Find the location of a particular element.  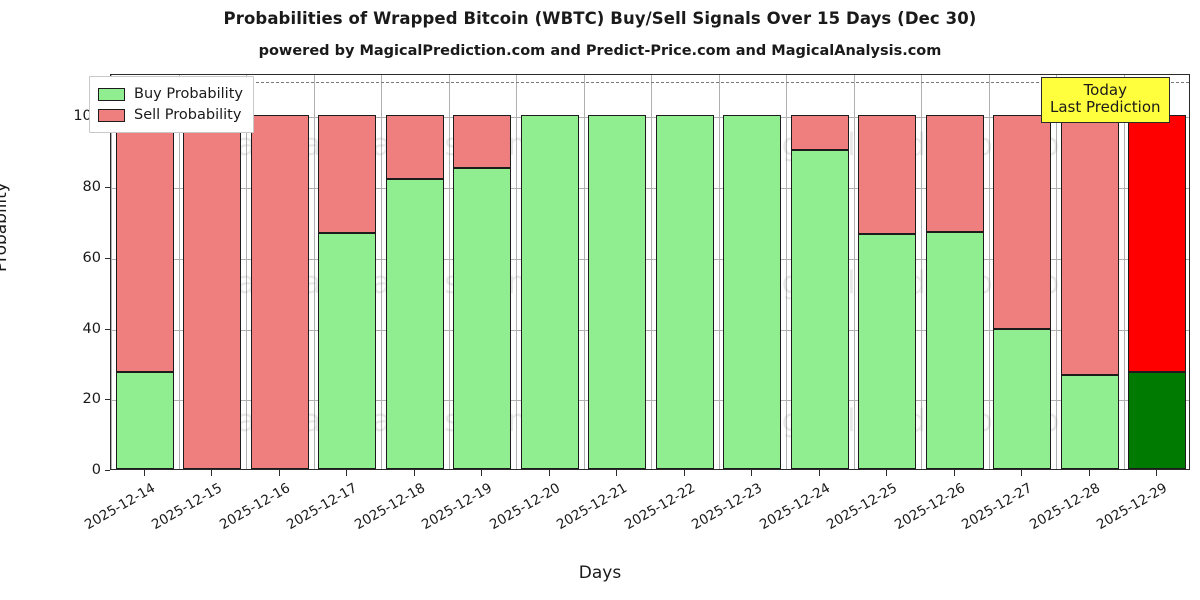

legend-entry: Sell Probability is located at coordinates (170, 115).